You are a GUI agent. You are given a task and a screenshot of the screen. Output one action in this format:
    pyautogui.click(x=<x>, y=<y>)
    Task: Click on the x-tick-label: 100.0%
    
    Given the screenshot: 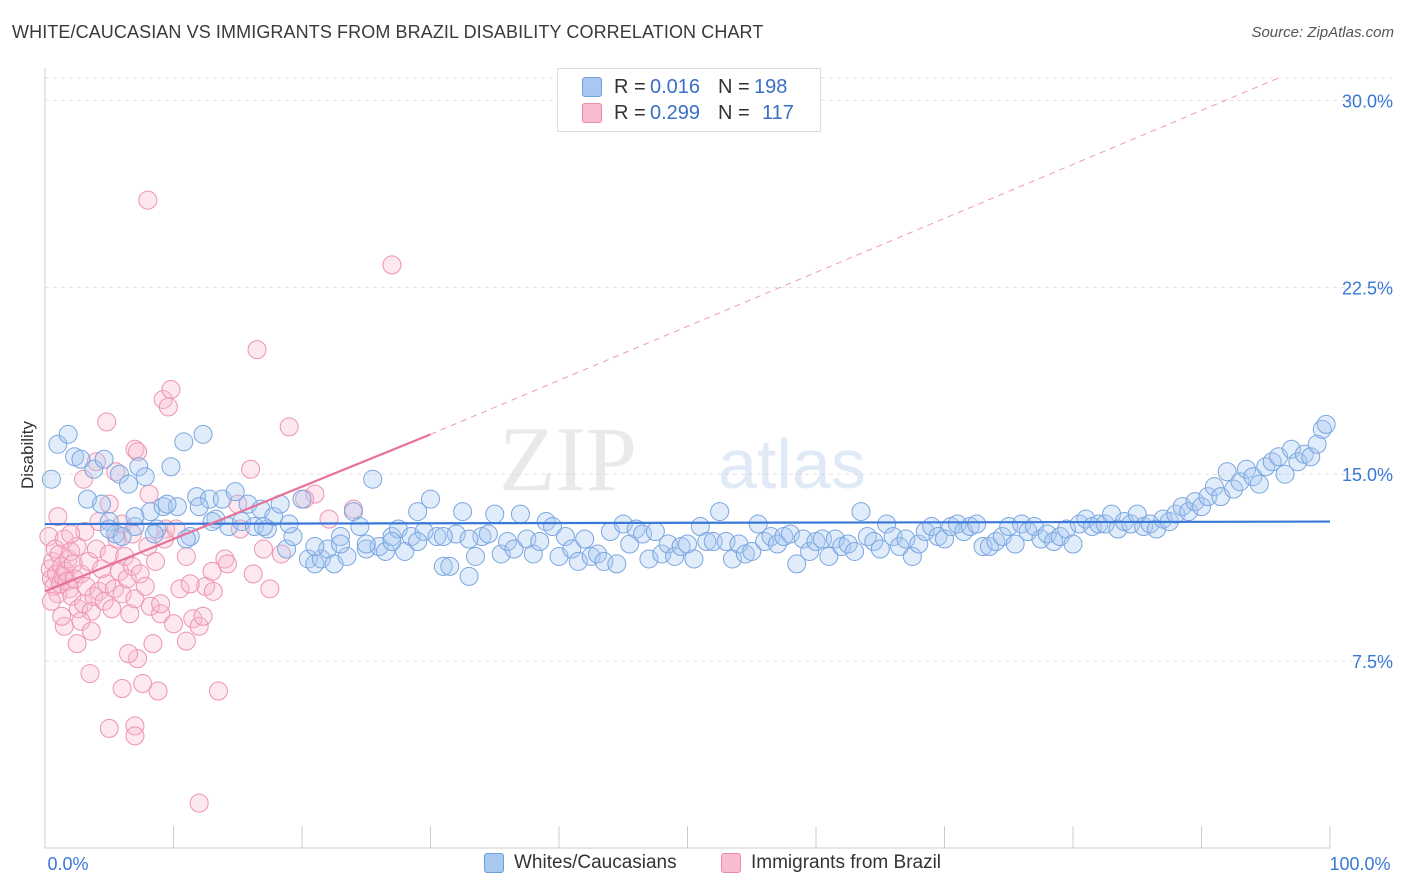 What is the action you would take?
    pyautogui.click(x=1359, y=864)
    